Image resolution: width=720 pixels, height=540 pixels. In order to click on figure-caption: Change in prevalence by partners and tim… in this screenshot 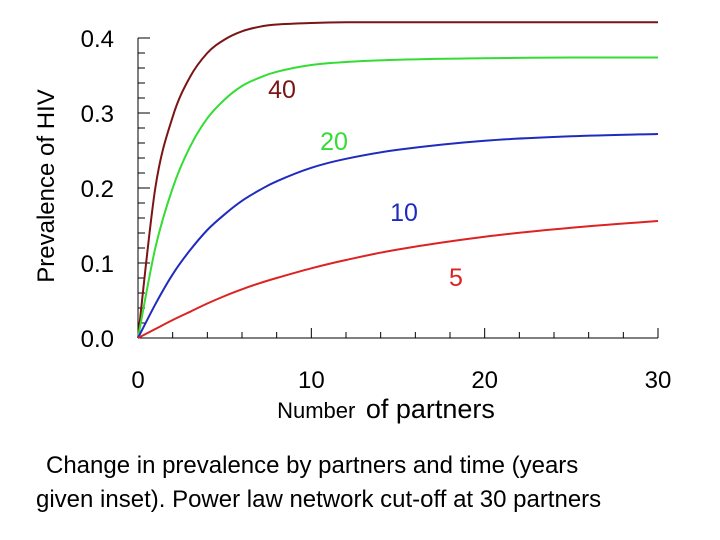, I will do `click(376, 483)`.